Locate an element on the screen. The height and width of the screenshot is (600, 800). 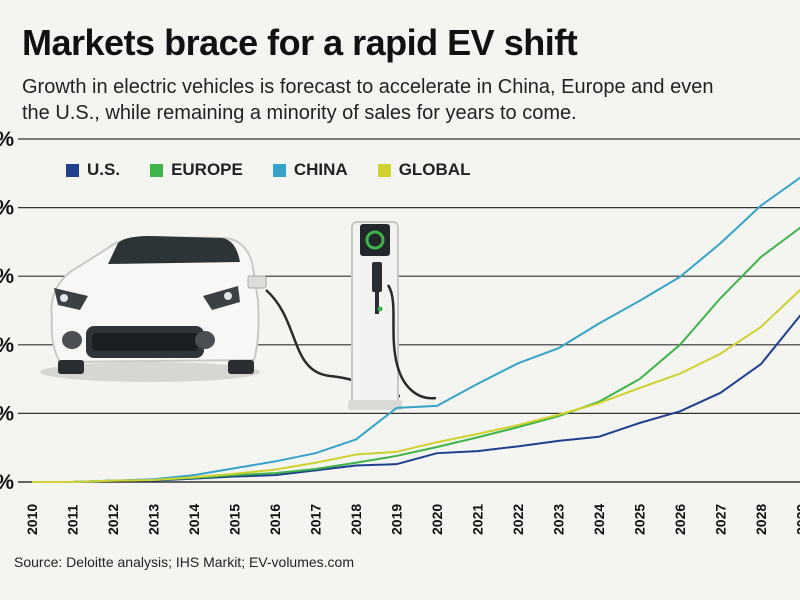
x-tick-label: 2016 is located at coordinates (275, 519).